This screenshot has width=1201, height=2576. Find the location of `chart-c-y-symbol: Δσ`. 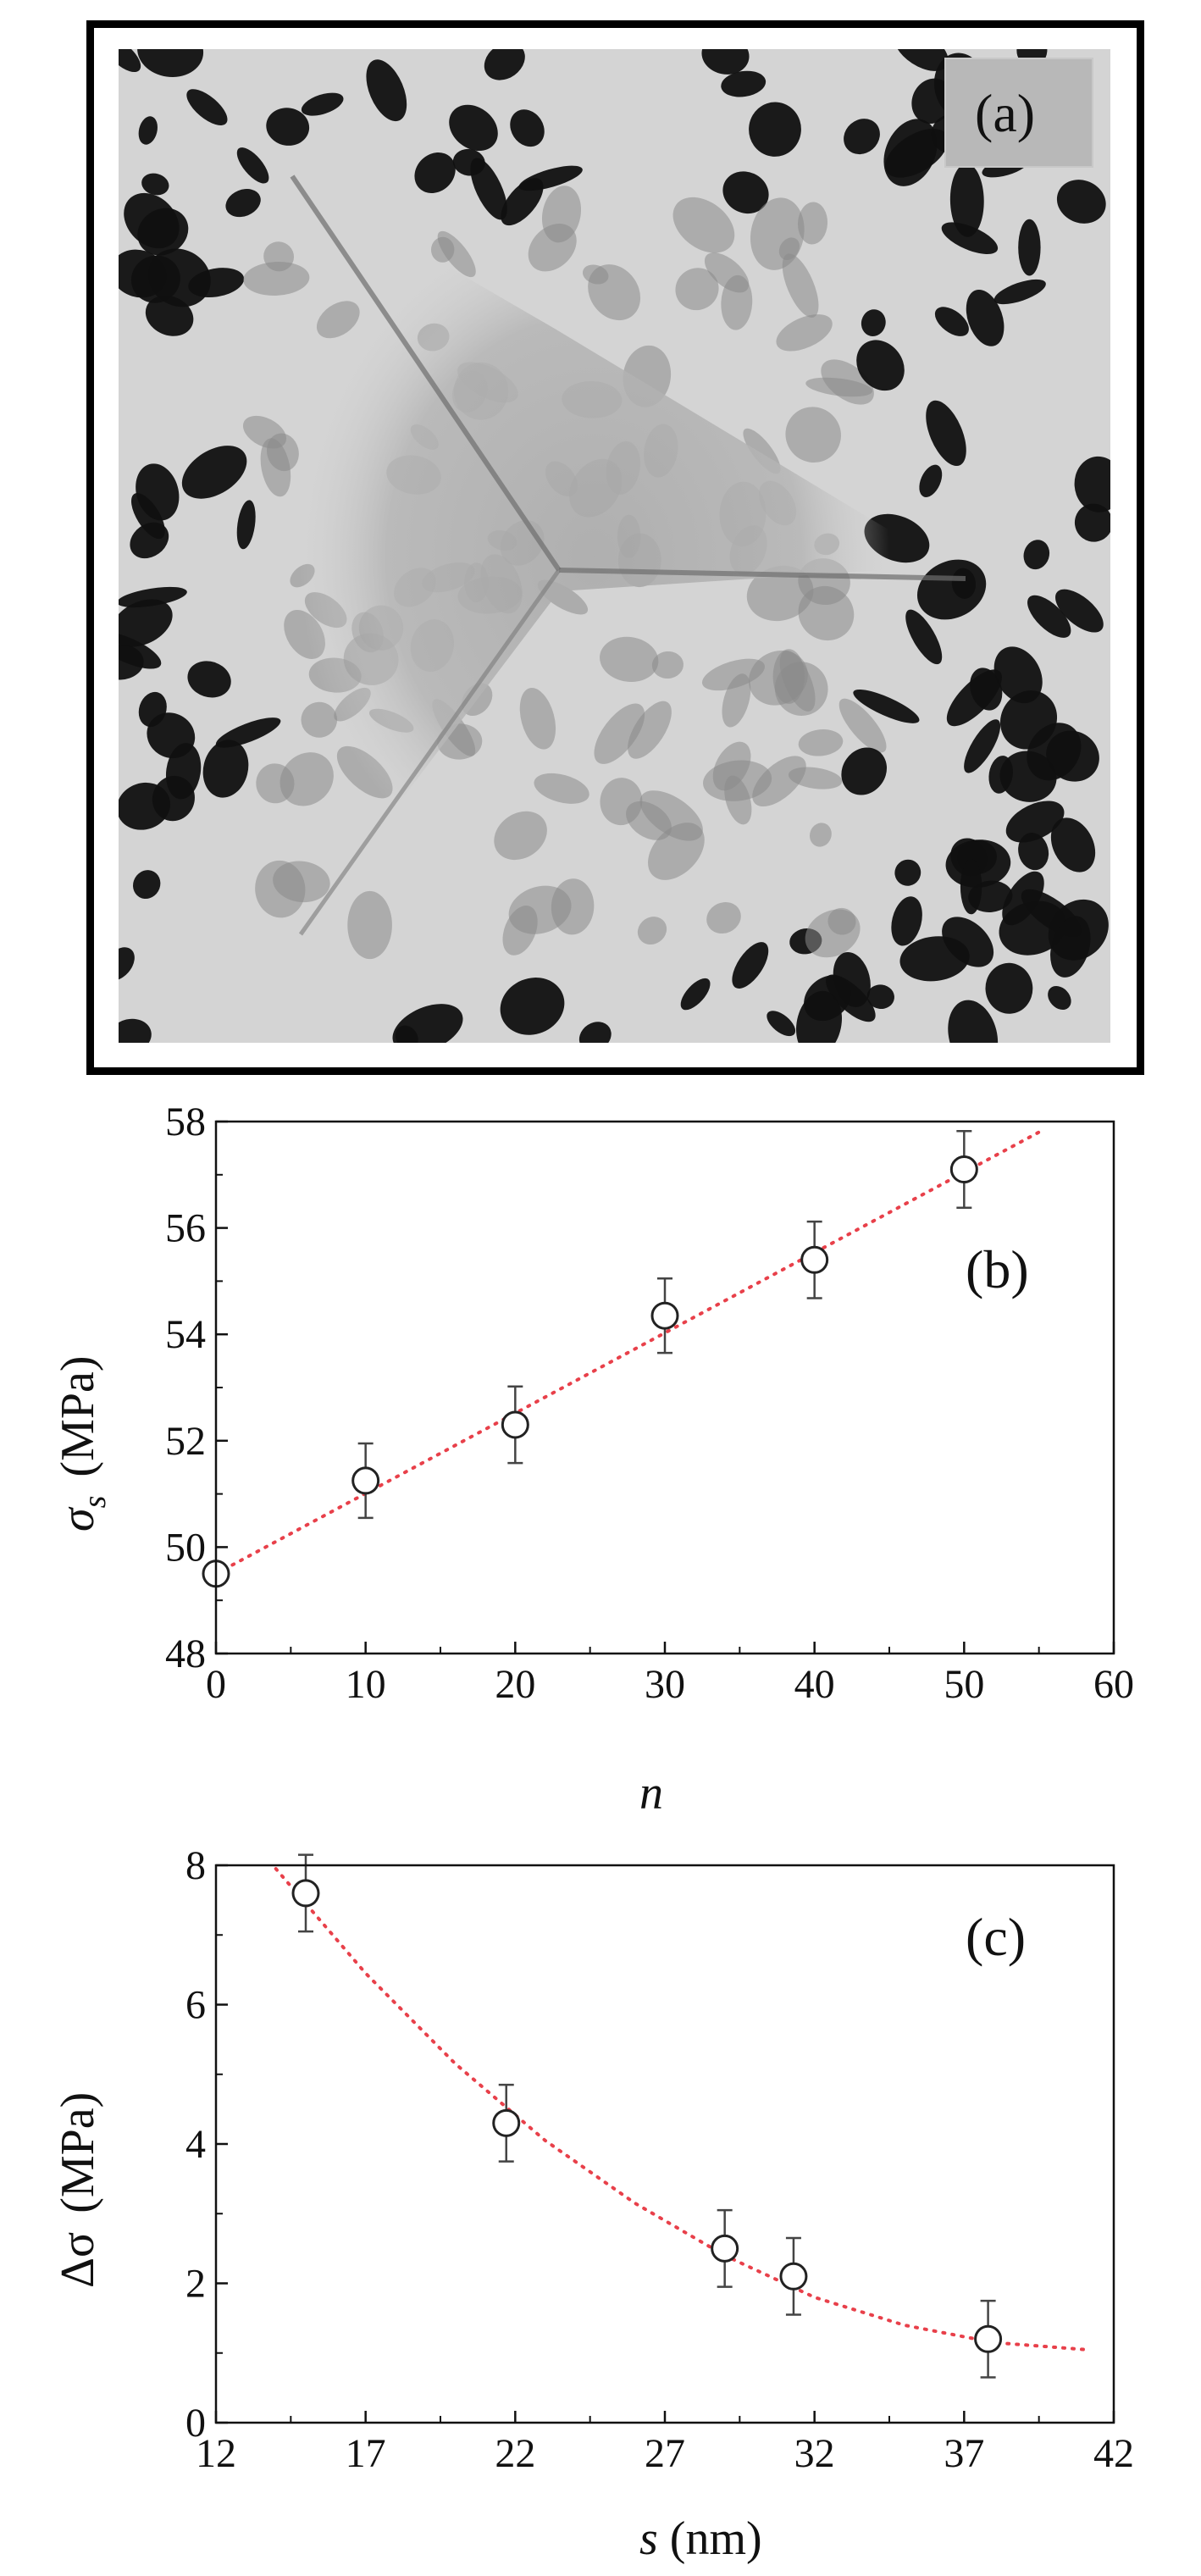

chart-c-y-symbol: Δσ is located at coordinates (78, 2260).